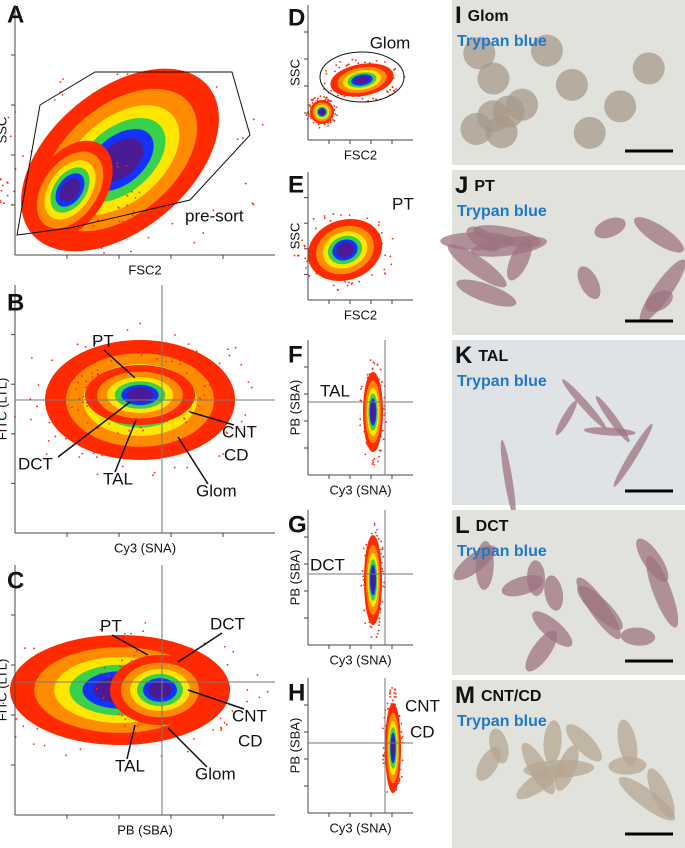 The height and width of the screenshot is (848, 685). Describe the element at coordinates (130, 765) in the screenshot. I see `population-label: TAL` at that location.